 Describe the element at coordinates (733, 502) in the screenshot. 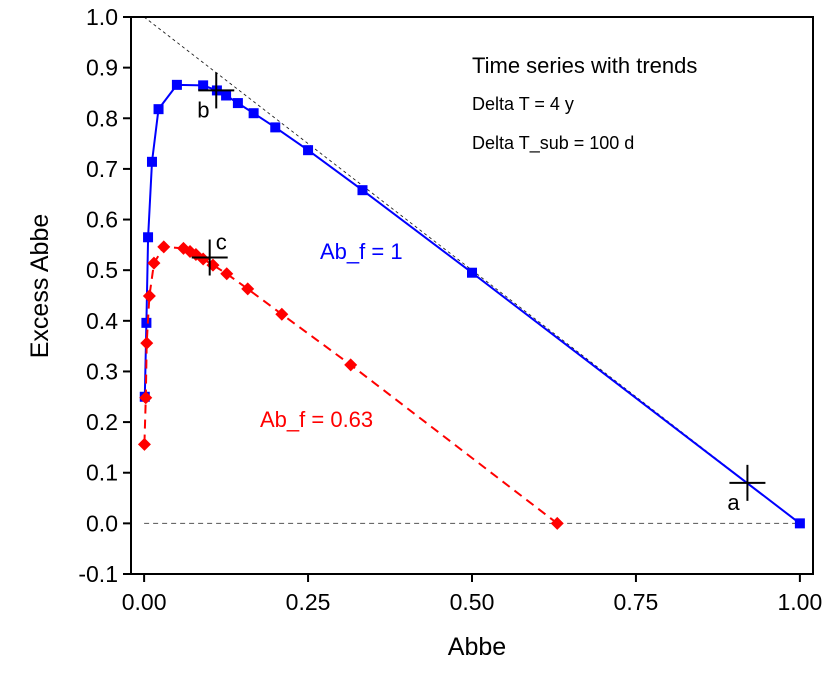

I see `point-a-label: a` at that location.